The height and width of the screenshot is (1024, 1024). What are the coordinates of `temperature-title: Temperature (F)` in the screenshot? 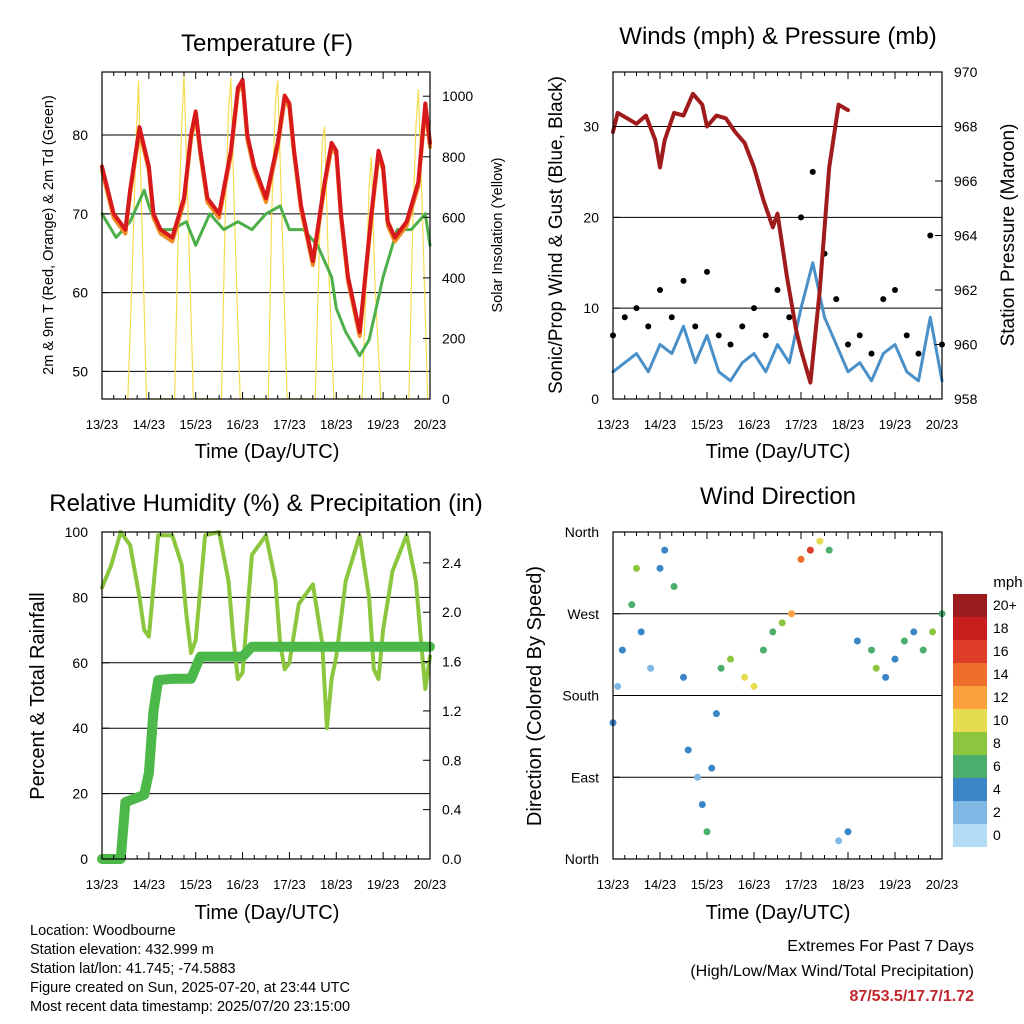 It's located at (267, 43).